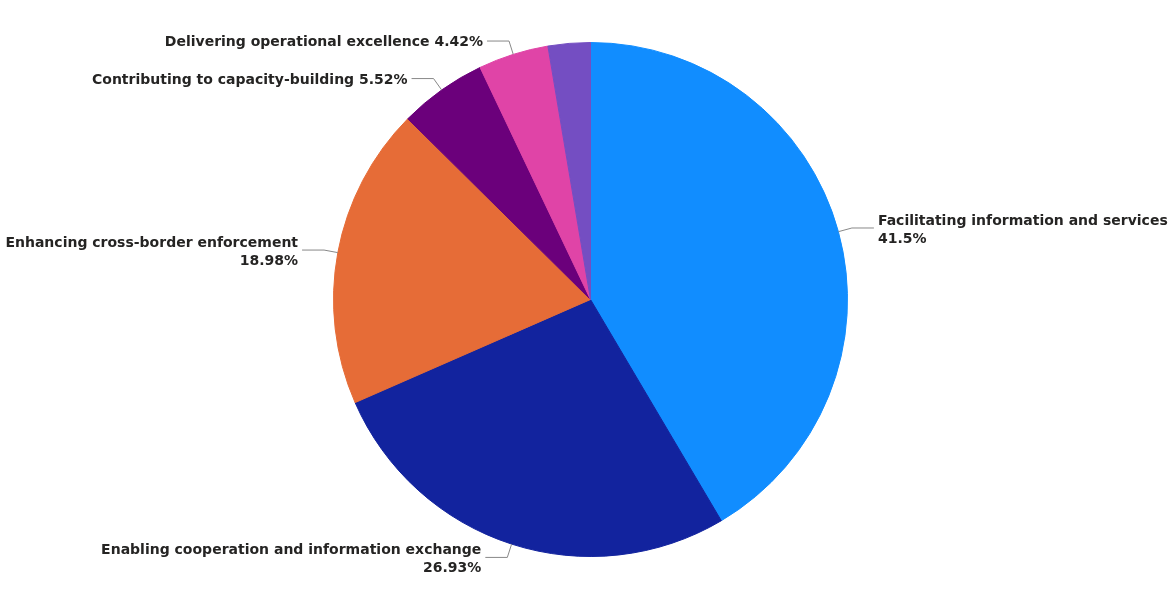 The image size is (1169, 594). Describe the element at coordinates (250, 78) in the screenshot. I see `slice-label: Contributing to capacity-building 5.52%` at that location.